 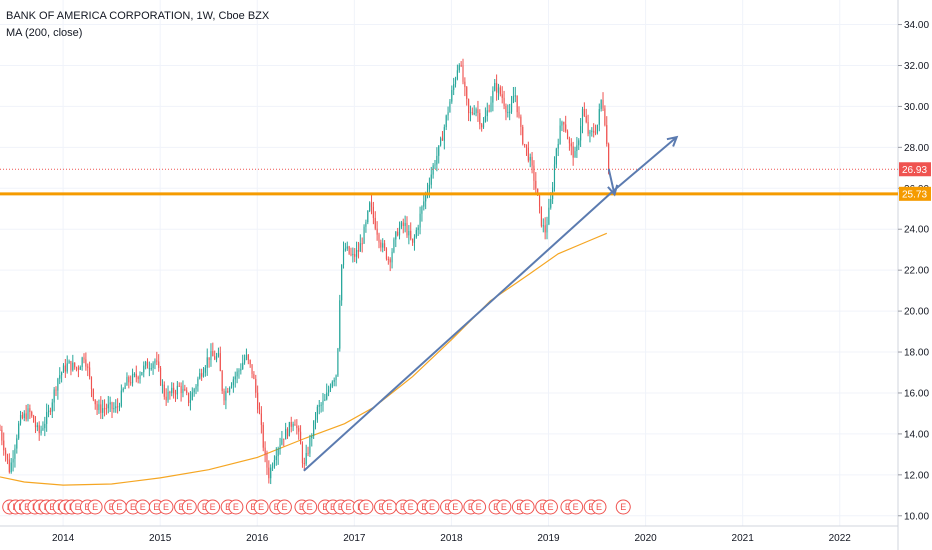 I want to click on x-tick-label: 2015, so click(x=160, y=538).